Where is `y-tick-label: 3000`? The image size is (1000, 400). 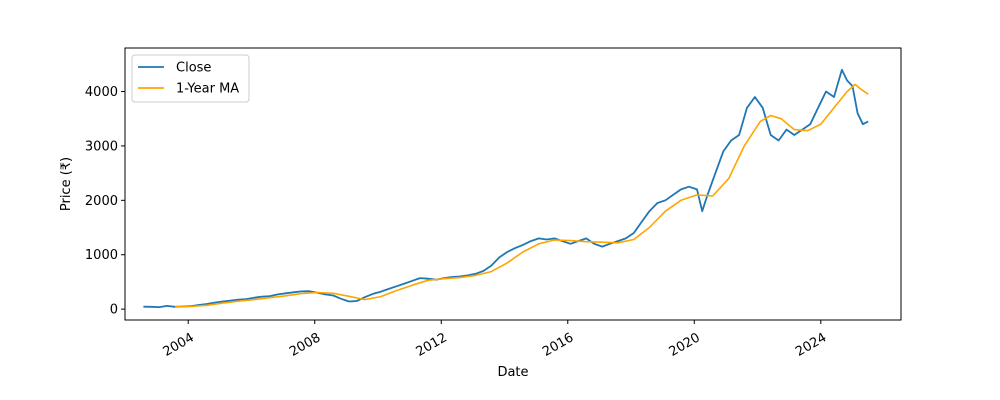 y-tick-label: 3000 is located at coordinates (101, 146).